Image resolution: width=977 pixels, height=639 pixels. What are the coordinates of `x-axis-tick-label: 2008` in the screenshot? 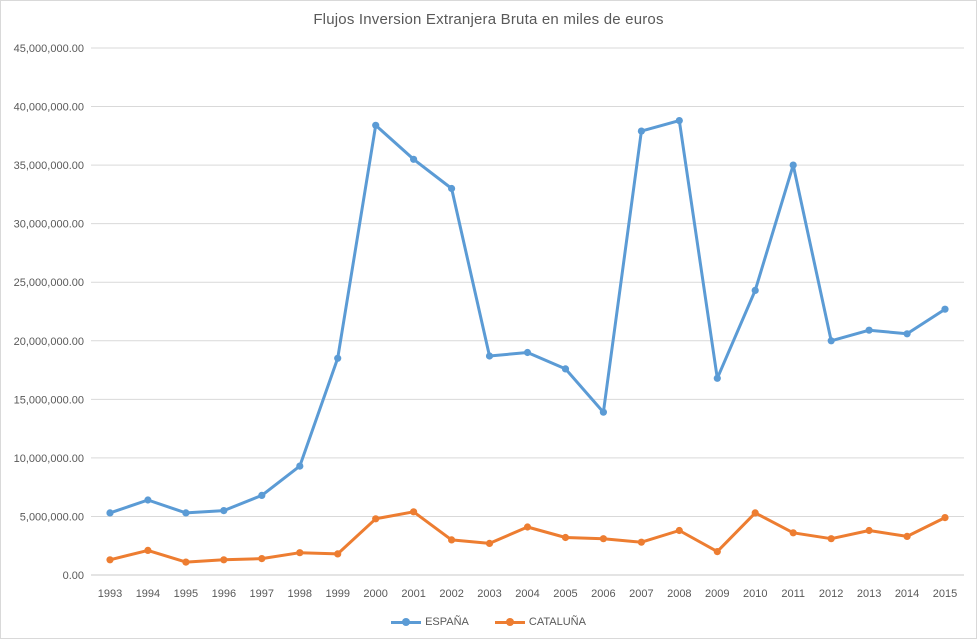 It's located at (679, 594).